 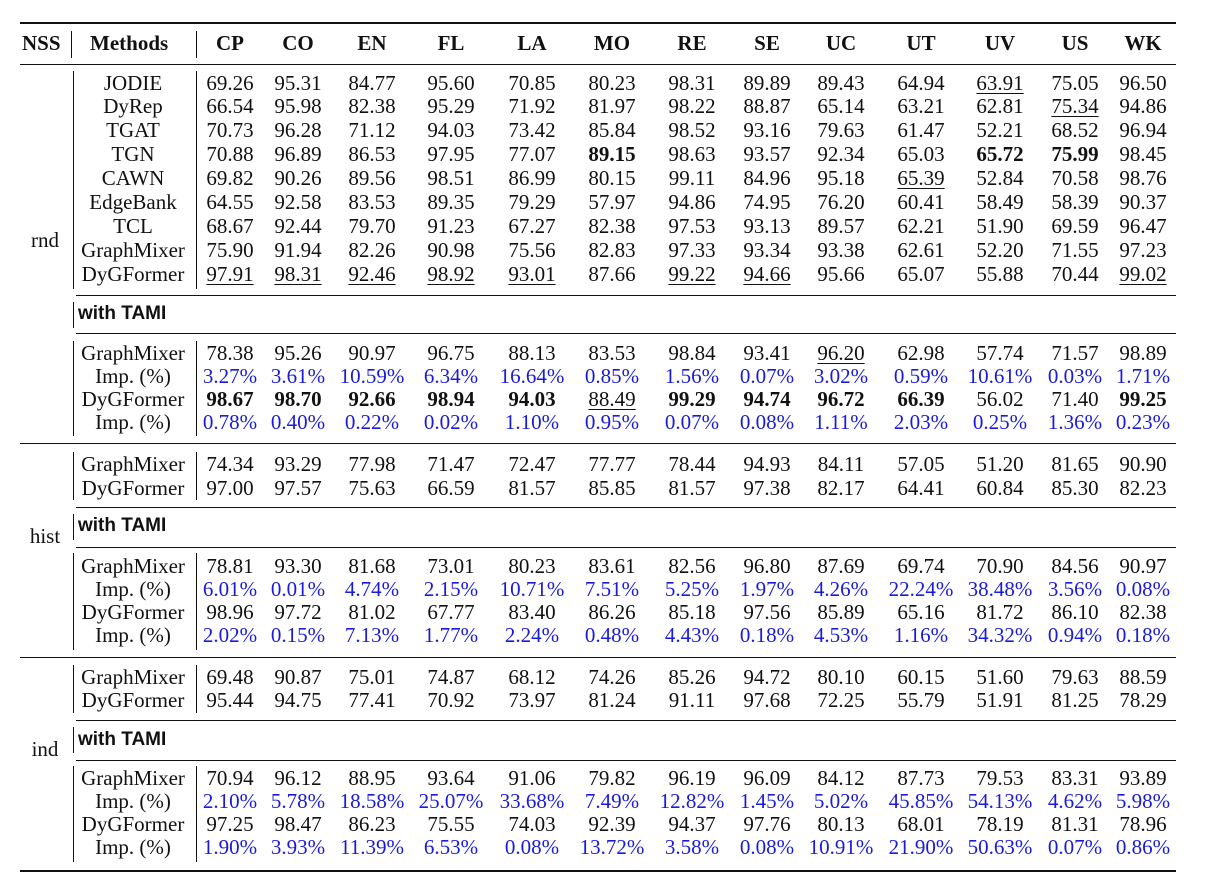 What do you see at coordinates (841, 274) in the screenshot?
I see `table-cell: 95.66` at bounding box center [841, 274].